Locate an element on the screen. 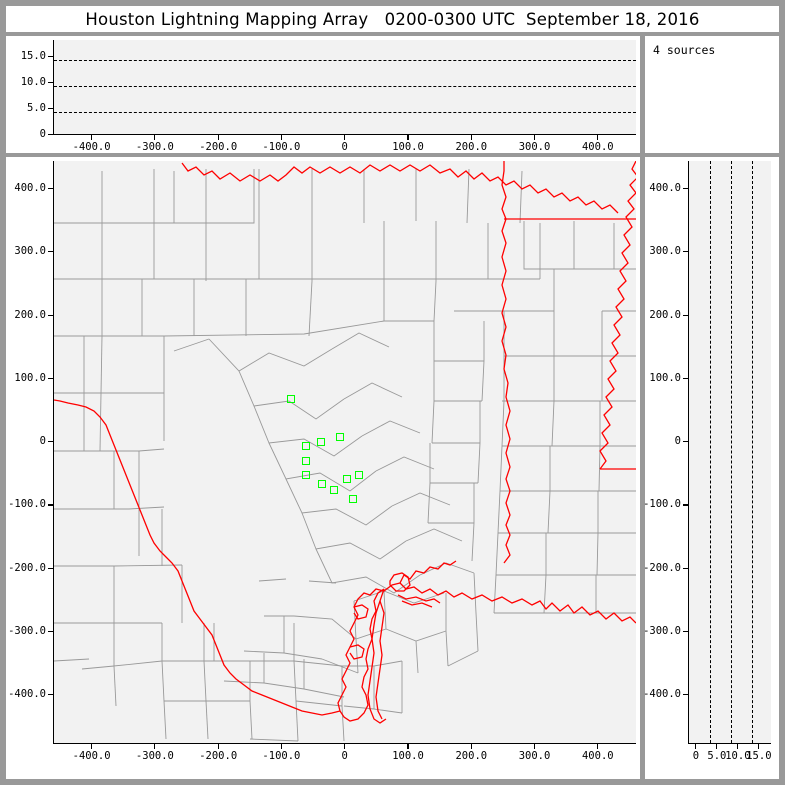 This screenshot has height=785, width=785. source-count-label: 4 sources is located at coordinates (684, 50).